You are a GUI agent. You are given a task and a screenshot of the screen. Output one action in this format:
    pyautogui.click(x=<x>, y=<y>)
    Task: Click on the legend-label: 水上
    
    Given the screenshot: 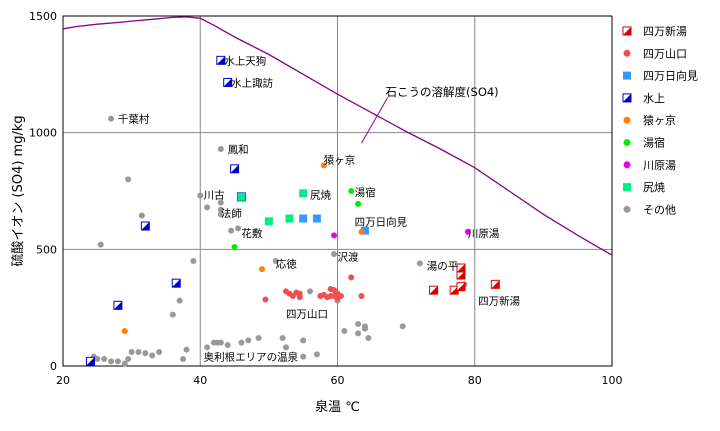 What is the action you would take?
    pyautogui.click(x=654, y=98)
    